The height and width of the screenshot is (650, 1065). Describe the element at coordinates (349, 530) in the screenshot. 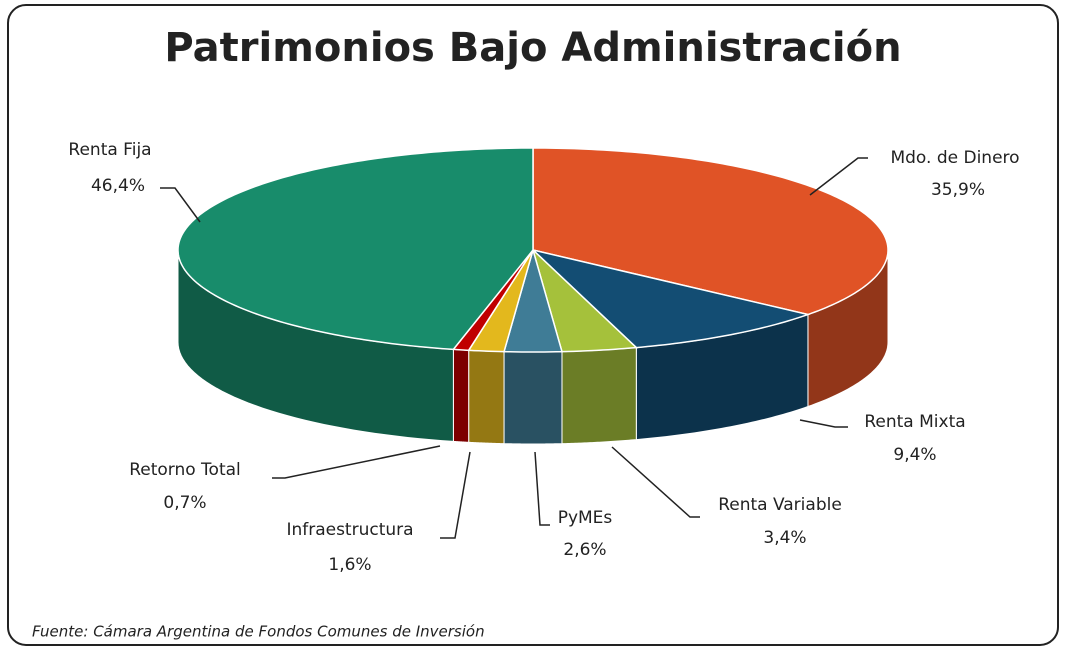

I see `category-label: Infraestructura` at that location.